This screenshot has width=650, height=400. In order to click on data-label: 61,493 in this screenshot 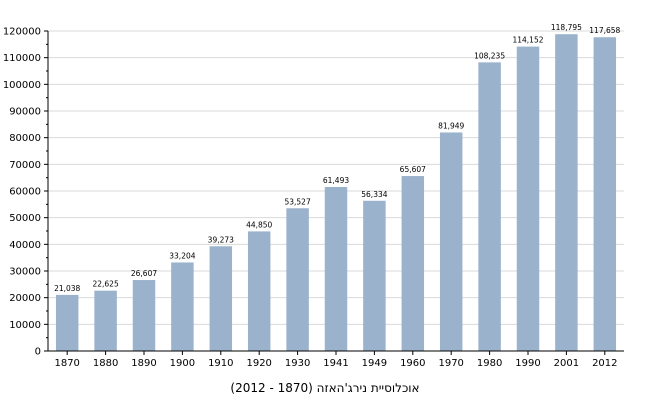, I will do `click(336, 180)`.